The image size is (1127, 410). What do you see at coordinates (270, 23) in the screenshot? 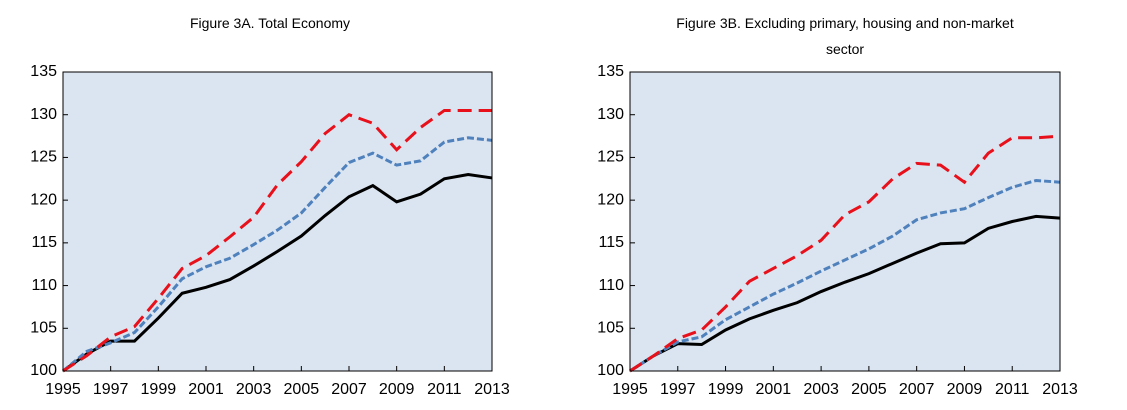
I see `chart-title: Figure 3A. Total Economy` at bounding box center [270, 23].